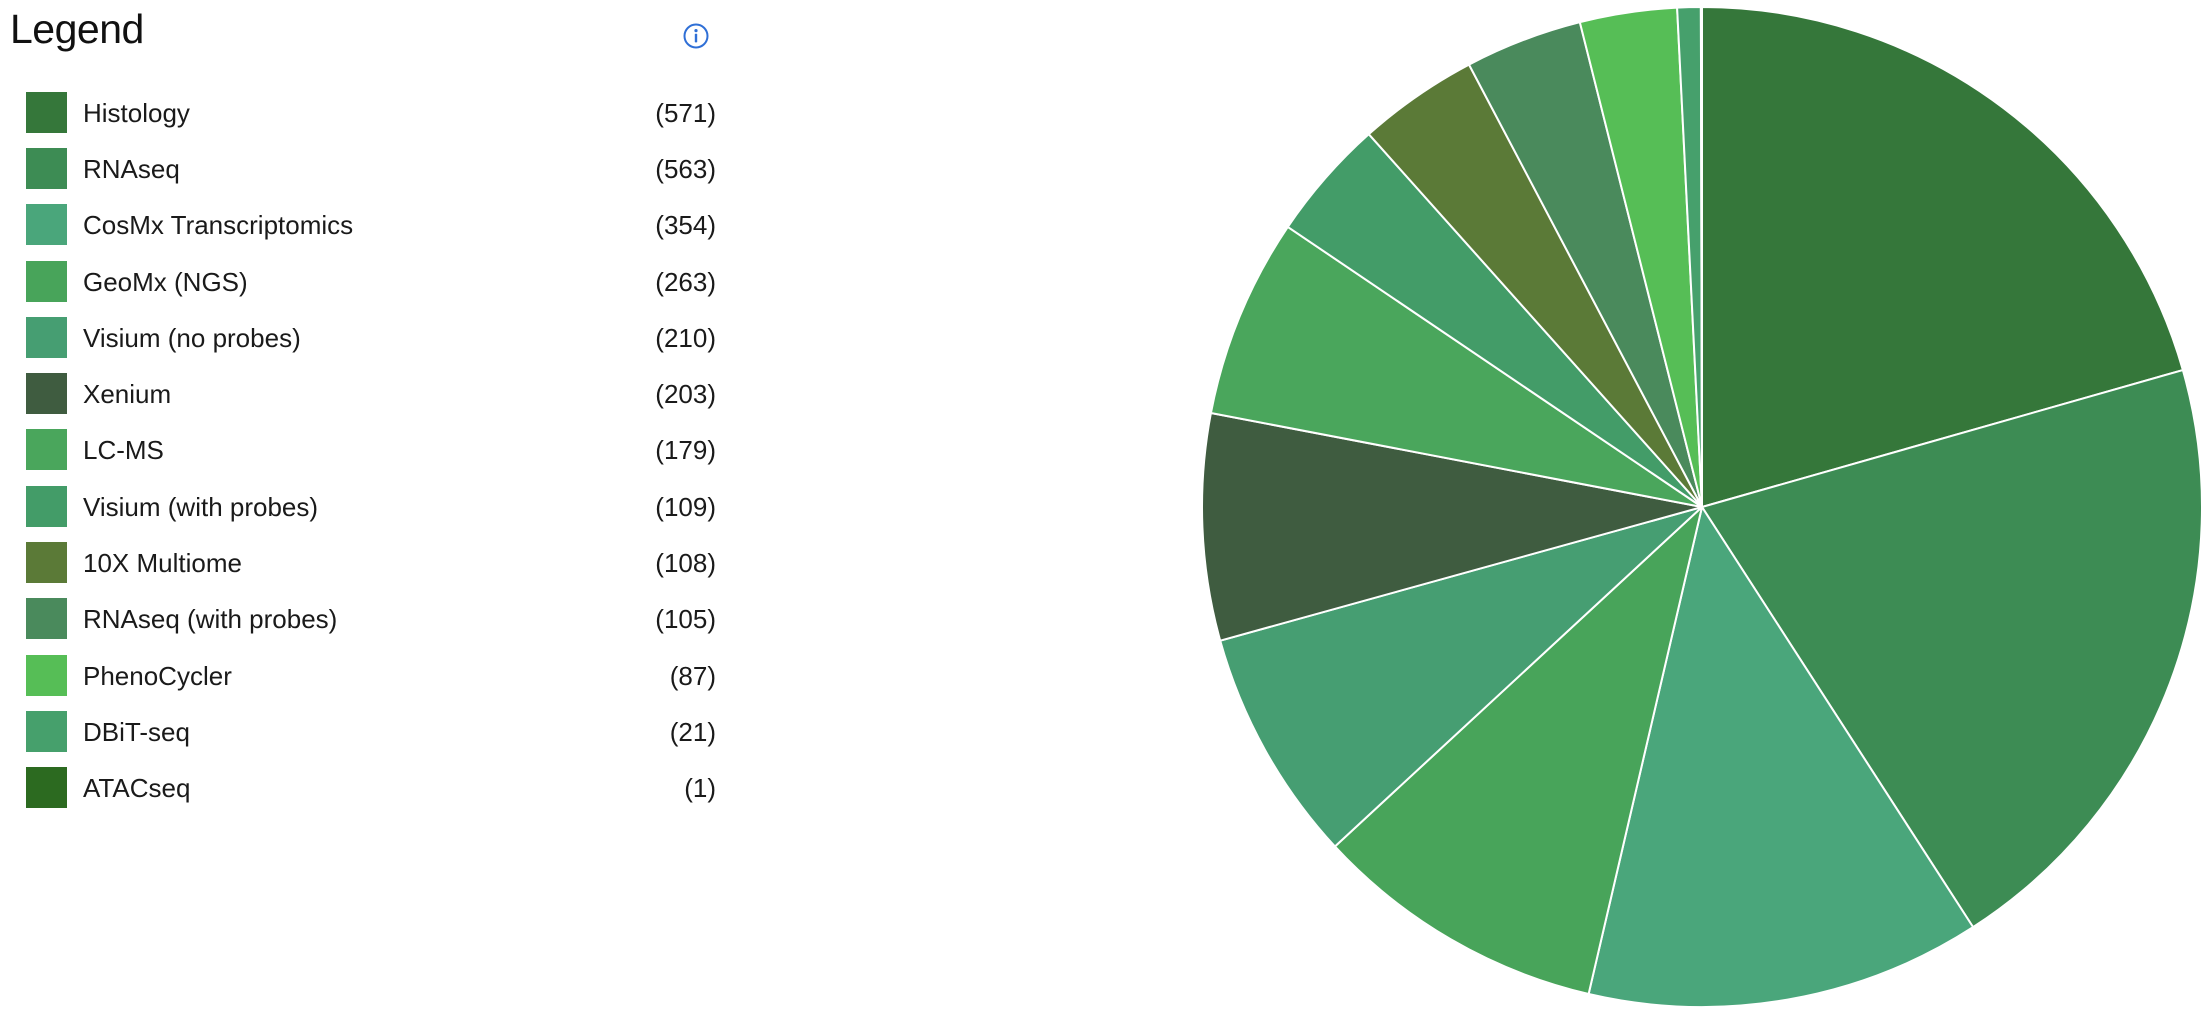 Image resolution: width=2212 pixels, height=1020 pixels. Describe the element at coordinates (136, 112) in the screenshot. I see `legend-label: Histology` at that location.